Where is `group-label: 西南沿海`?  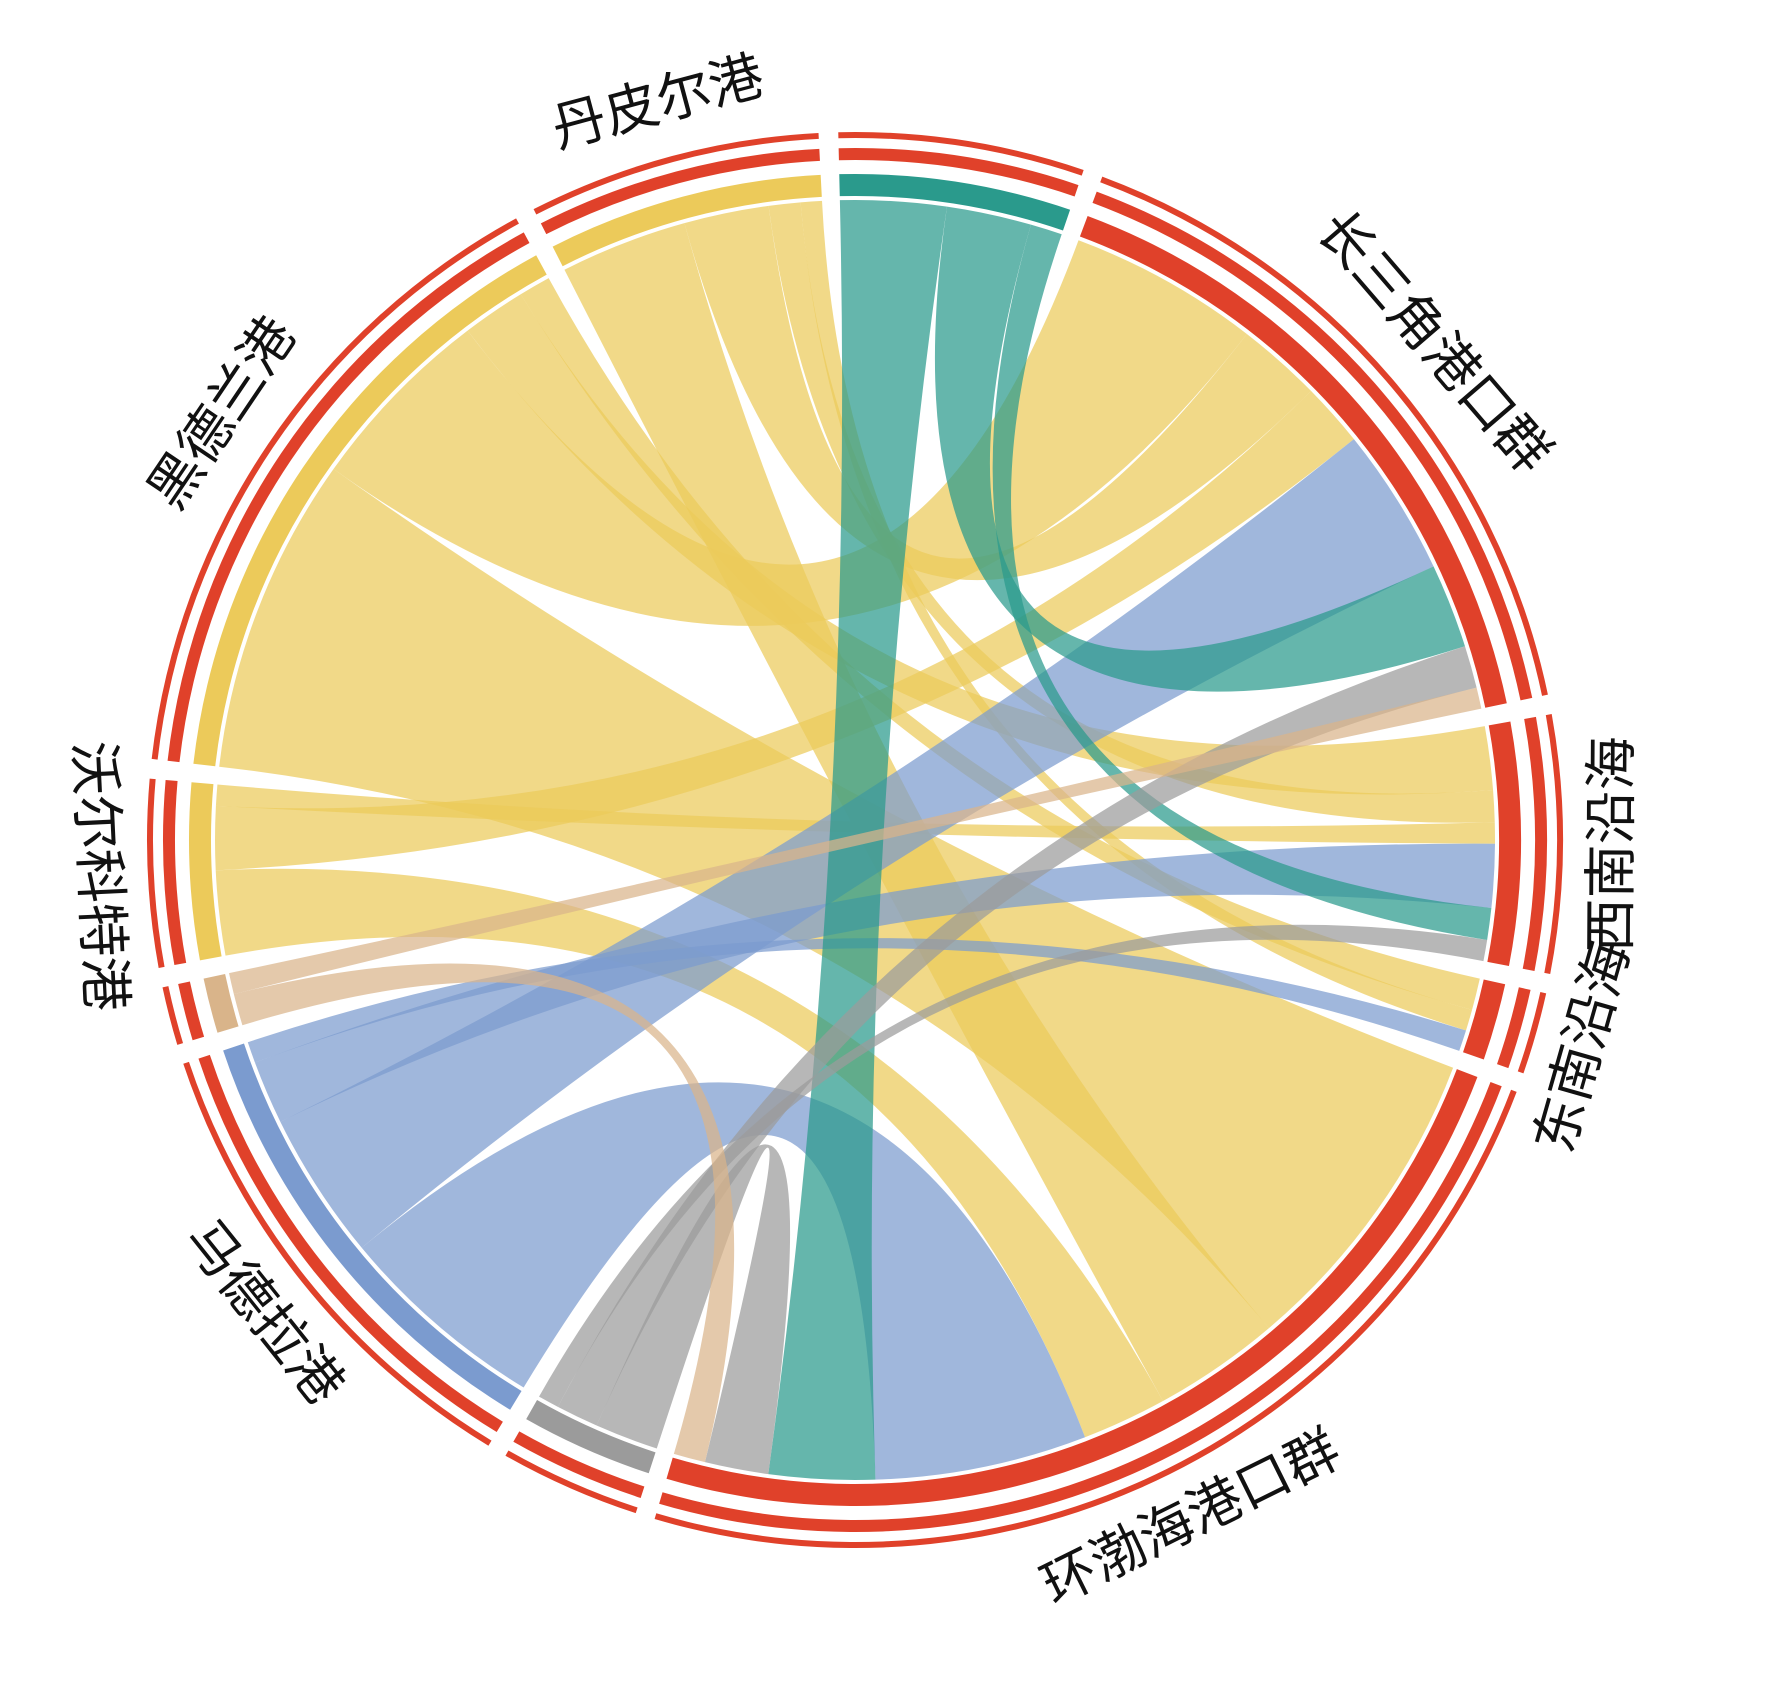 group-label: 西南沿海 is located at coordinates (1611, 844).